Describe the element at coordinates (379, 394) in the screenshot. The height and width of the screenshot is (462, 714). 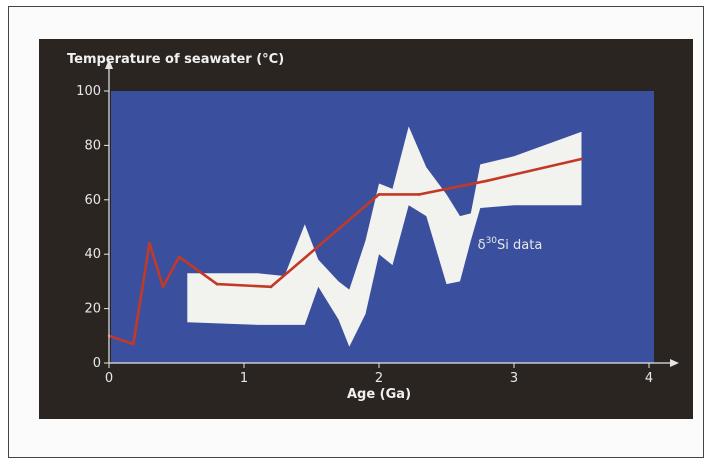
I see `x-axis-title: Age (Ga)` at that location.